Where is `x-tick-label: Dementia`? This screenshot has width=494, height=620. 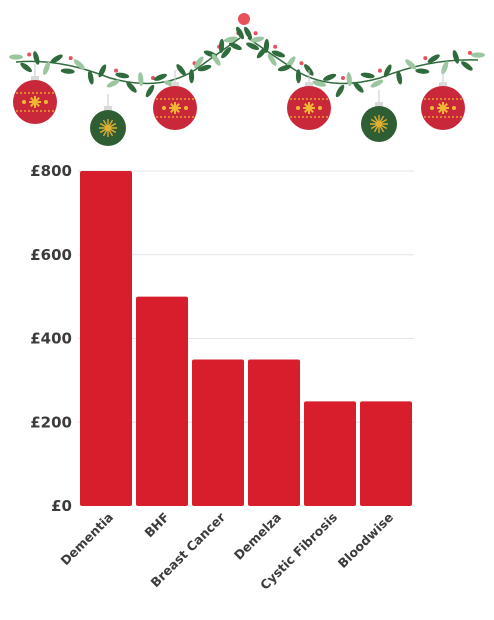 x-tick-label: Dementia is located at coordinates (86, 539).